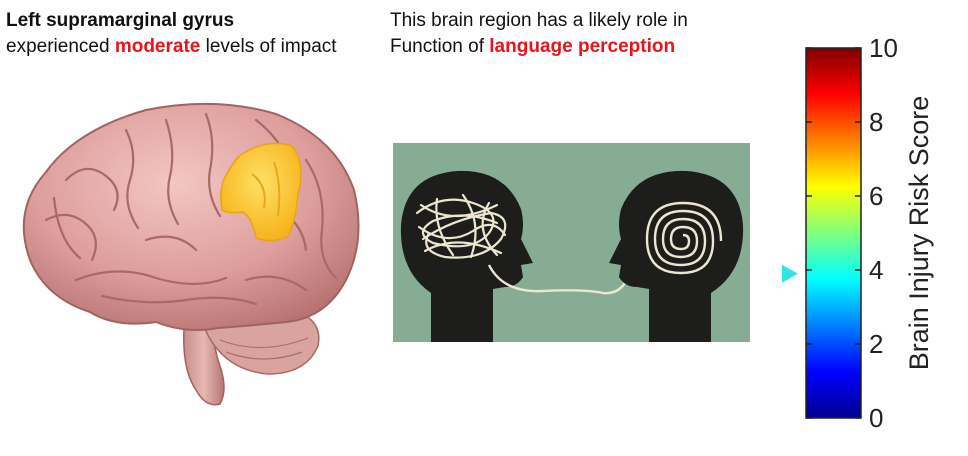  I want to click on impact-prefix: experienced, so click(58, 46).